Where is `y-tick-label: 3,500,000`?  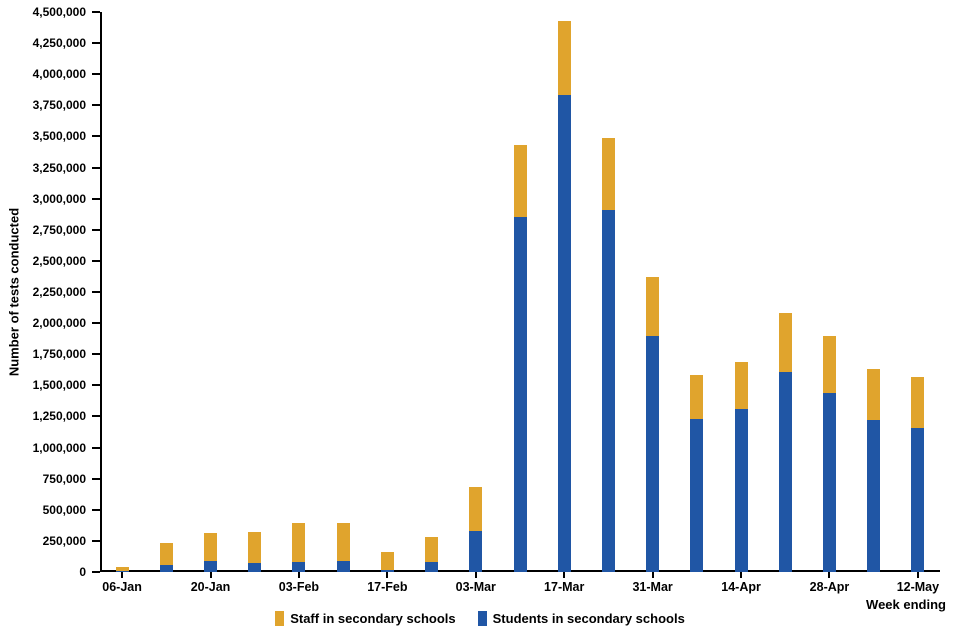
y-tick-label: 3,500,000 is located at coordinates (59, 136).